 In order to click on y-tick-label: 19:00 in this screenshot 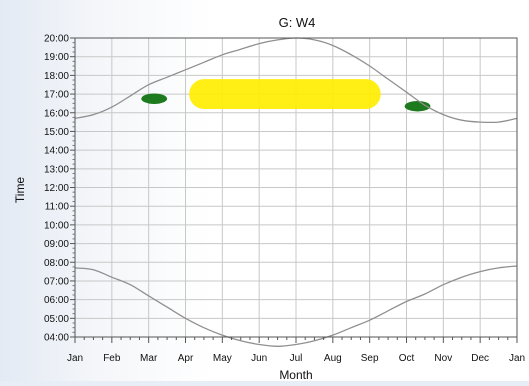, I will do `click(56, 57)`.